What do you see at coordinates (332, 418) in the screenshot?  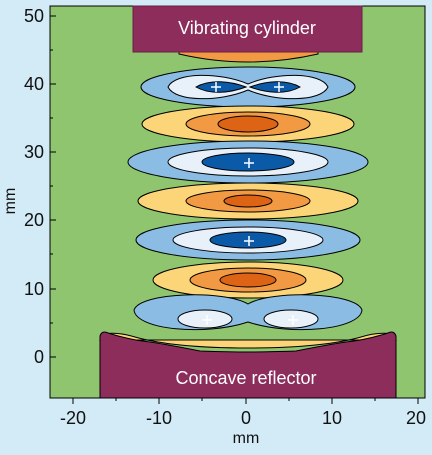 I see `x-tick-label: 10` at bounding box center [332, 418].